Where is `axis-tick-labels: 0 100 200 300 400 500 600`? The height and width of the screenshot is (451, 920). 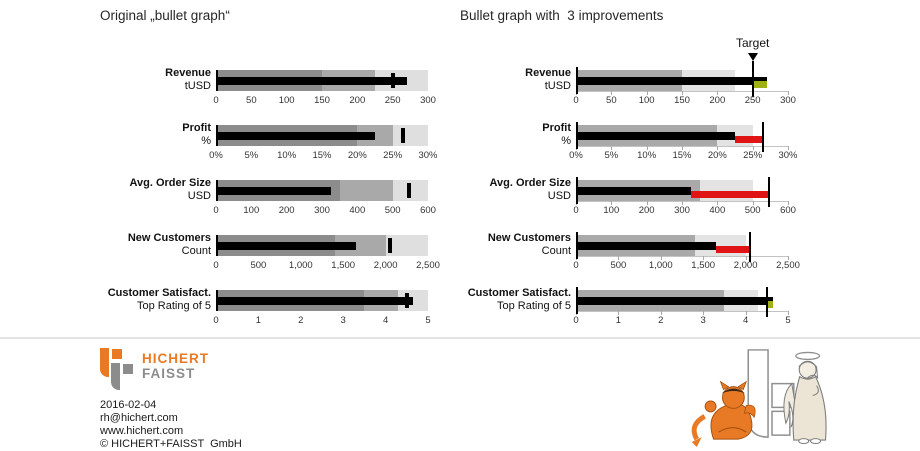 axis-tick-labels: 0 100 200 300 400 500 600 is located at coordinates (324, 211).